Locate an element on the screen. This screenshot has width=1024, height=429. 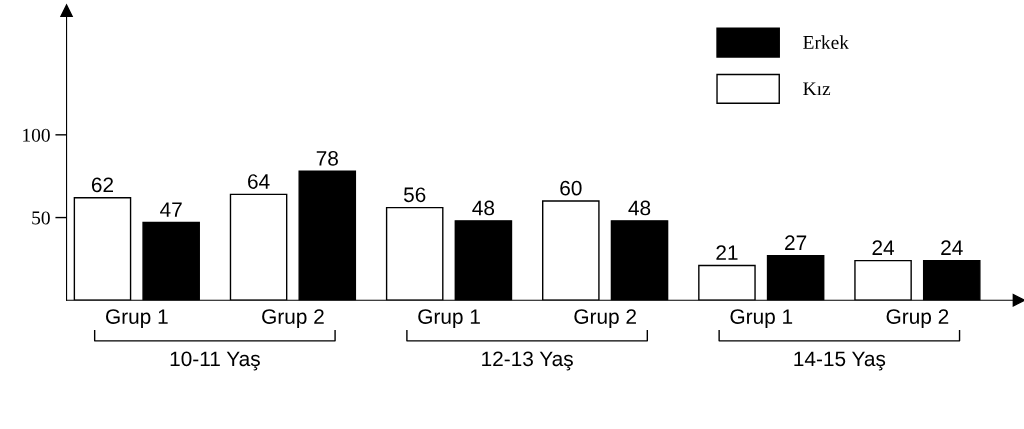
data-label: 60 is located at coordinates (571, 188).